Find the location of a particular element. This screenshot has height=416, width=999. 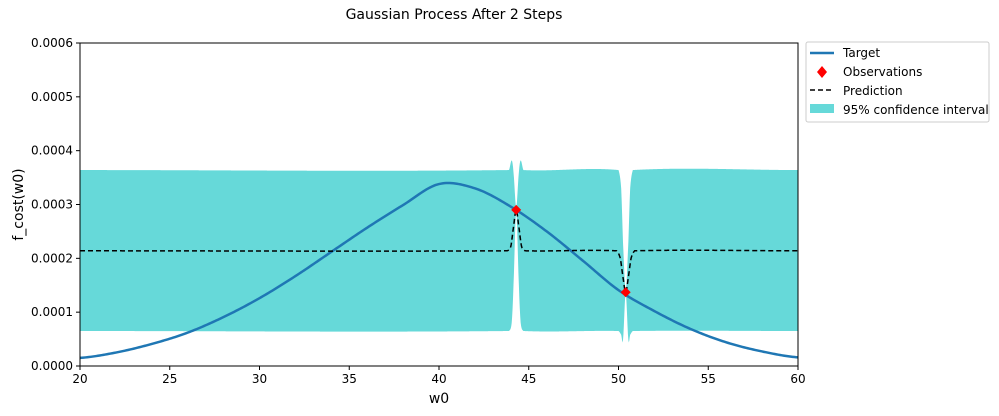

x-axis-label: w0 is located at coordinates (439, 399).